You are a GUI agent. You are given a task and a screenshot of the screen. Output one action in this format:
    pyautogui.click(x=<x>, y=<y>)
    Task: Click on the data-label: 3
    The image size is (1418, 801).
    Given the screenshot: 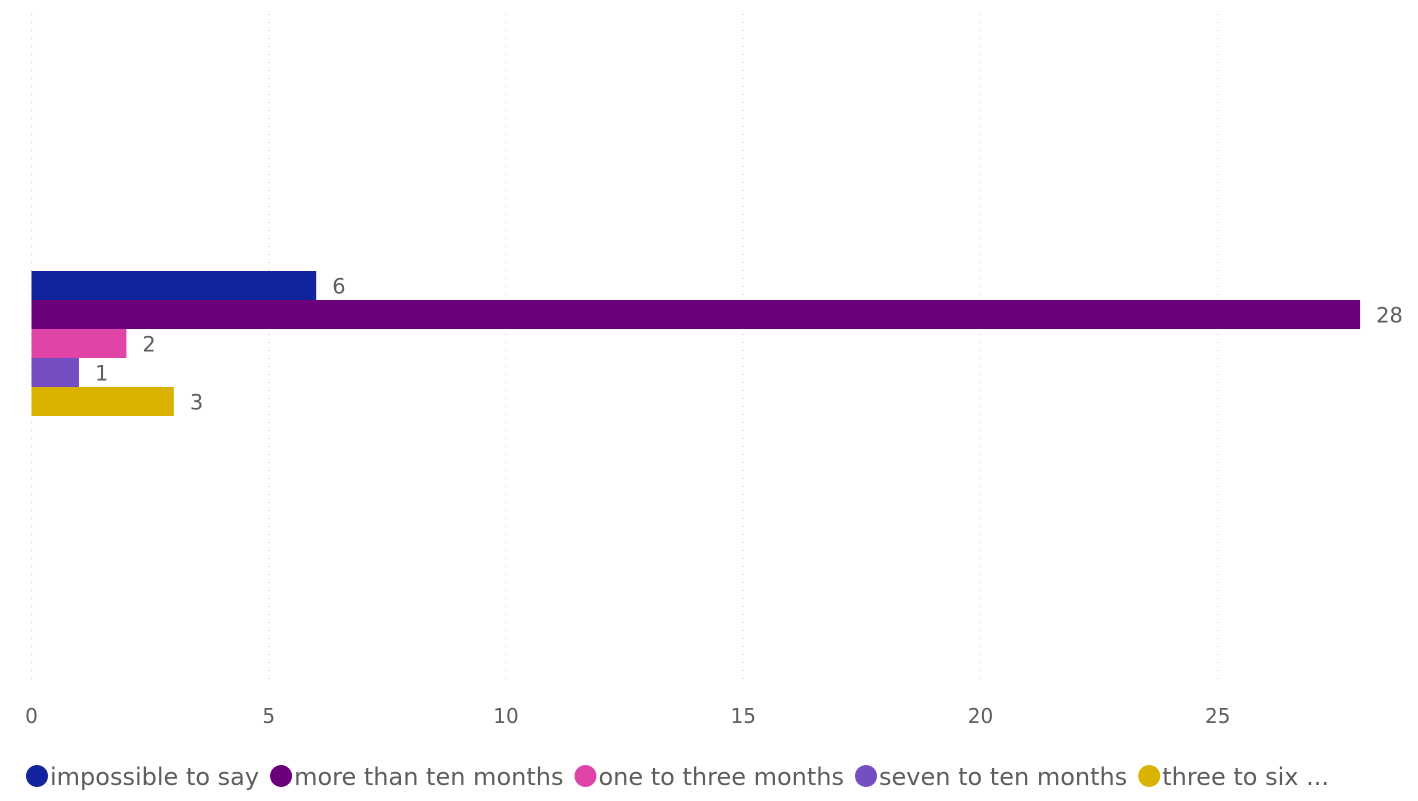 What is the action you would take?
    pyautogui.click(x=196, y=403)
    